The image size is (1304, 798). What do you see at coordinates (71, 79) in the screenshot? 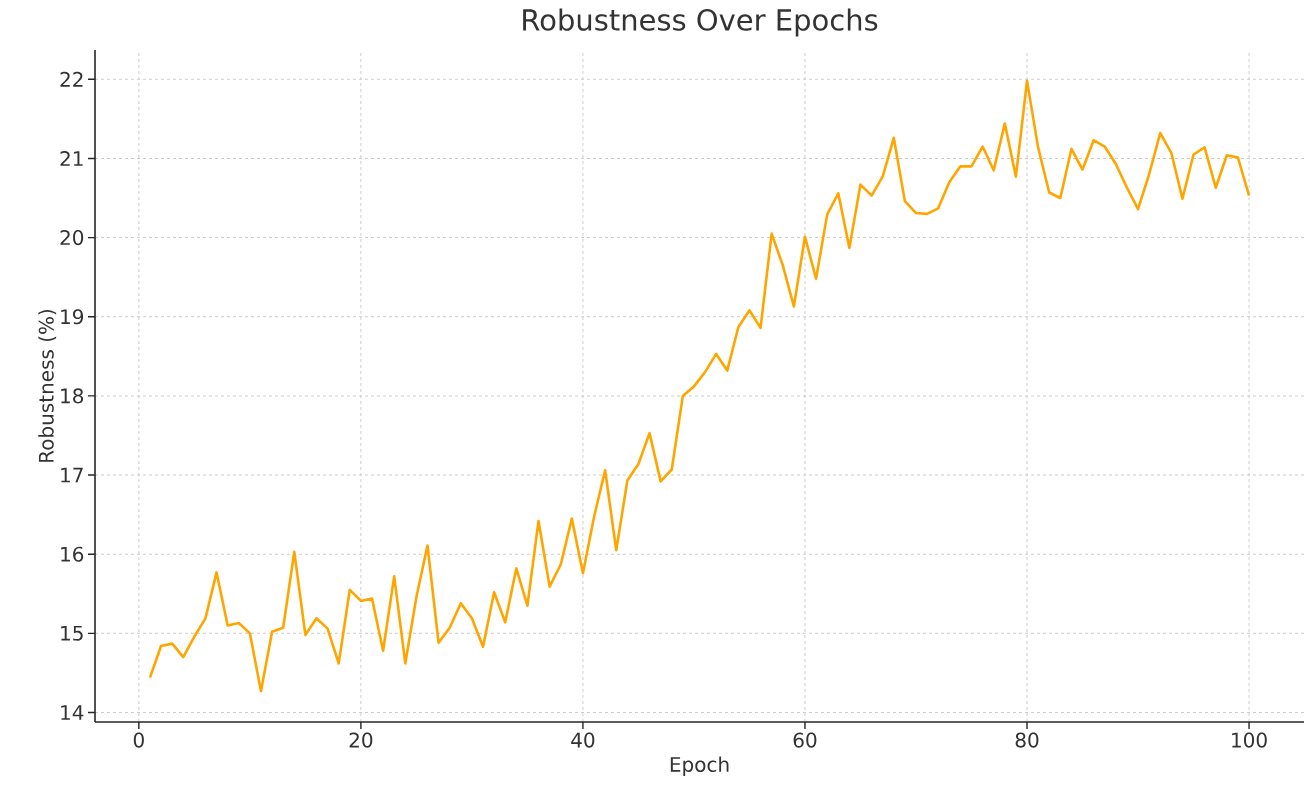
I see `y-tick-label: 22` at bounding box center [71, 79].